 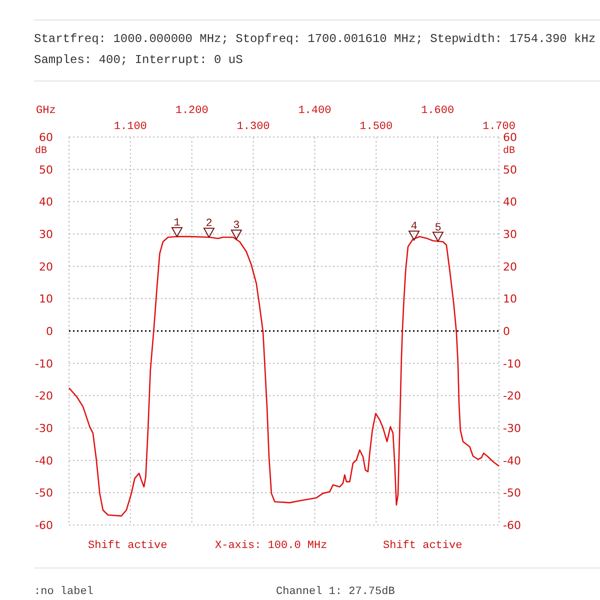 What do you see at coordinates (510, 267) in the screenshot?
I see `y2-tick-label: 20` at bounding box center [510, 267].